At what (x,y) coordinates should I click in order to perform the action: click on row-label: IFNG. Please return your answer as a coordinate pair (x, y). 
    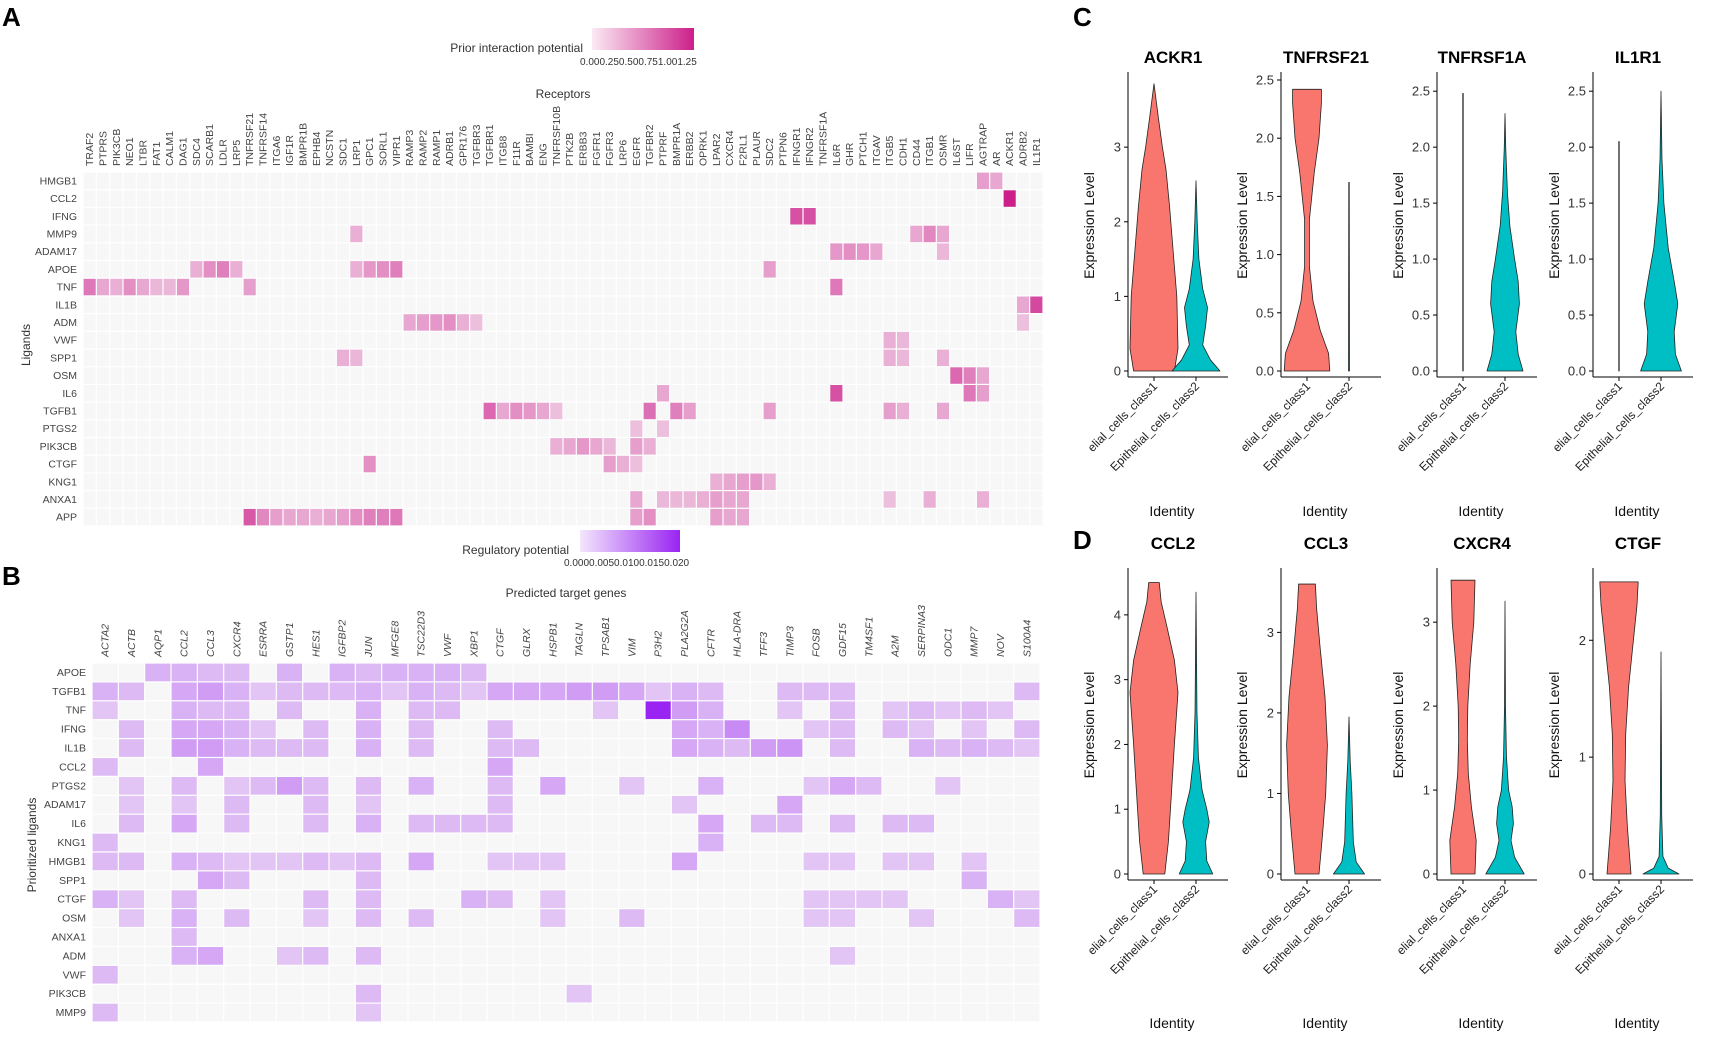
    Looking at the image, I should click on (64, 217).